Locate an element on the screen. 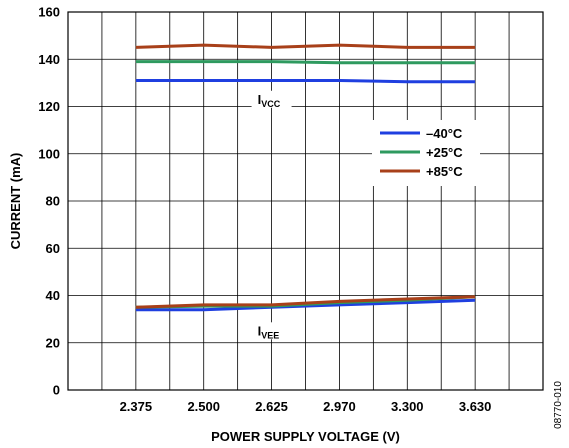 The image size is (569, 448). annotations: IVCC IVEE is located at coordinates (271, 215).